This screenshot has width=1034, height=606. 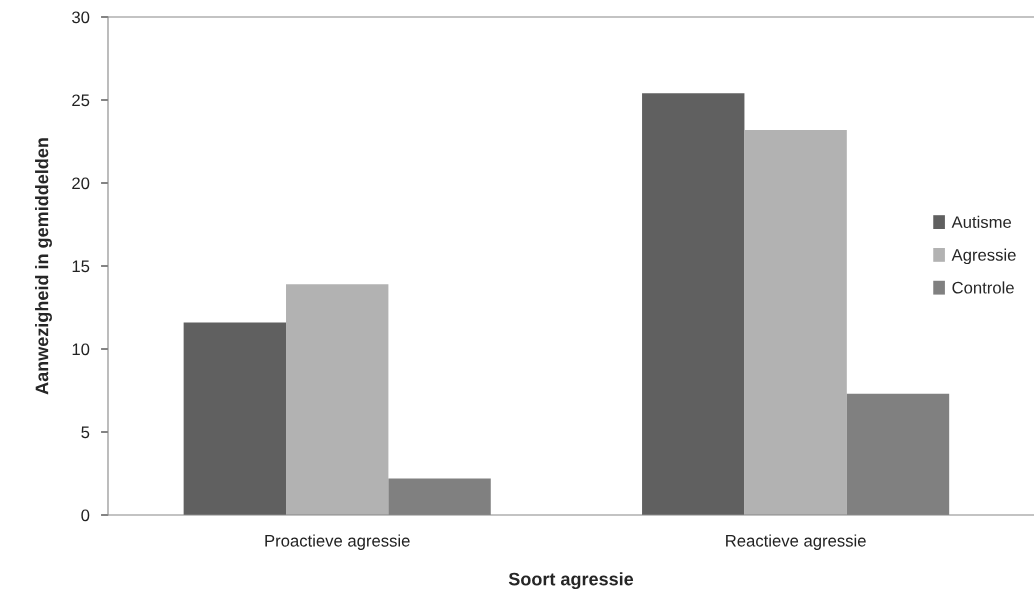 What do you see at coordinates (81, 100) in the screenshot?
I see `y-tick-label: 25` at bounding box center [81, 100].